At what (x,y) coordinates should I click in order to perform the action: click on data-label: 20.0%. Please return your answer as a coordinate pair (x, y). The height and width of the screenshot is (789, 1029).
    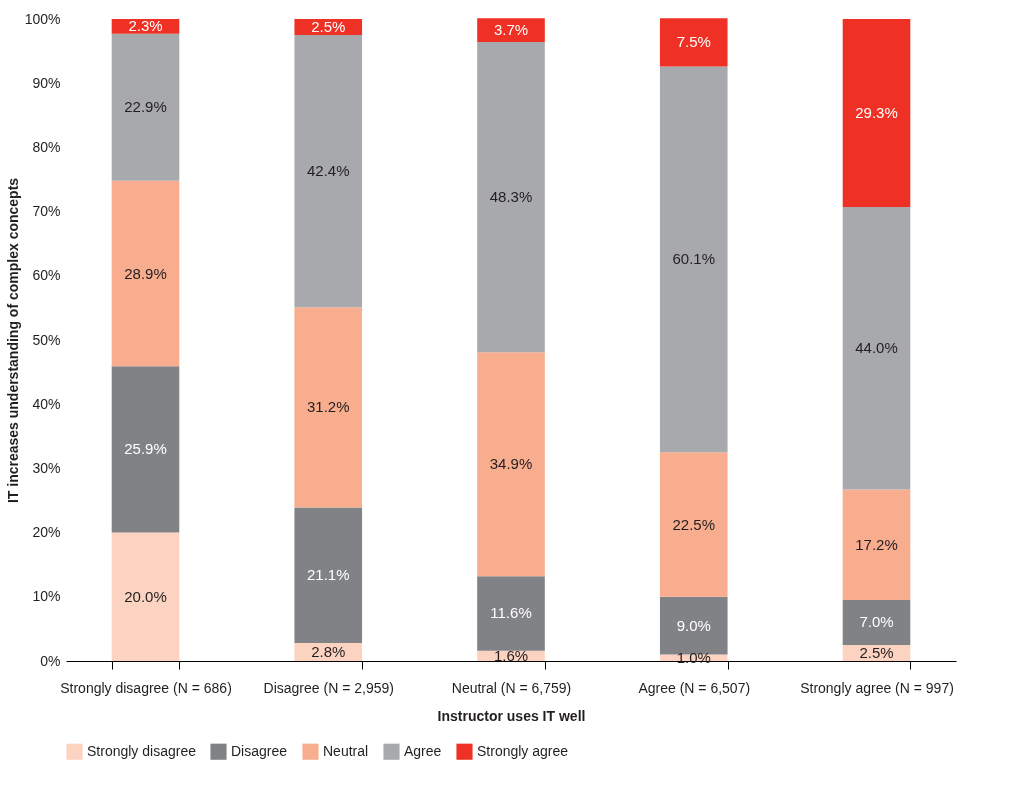
    Looking at the image, I should click on (145, 596).